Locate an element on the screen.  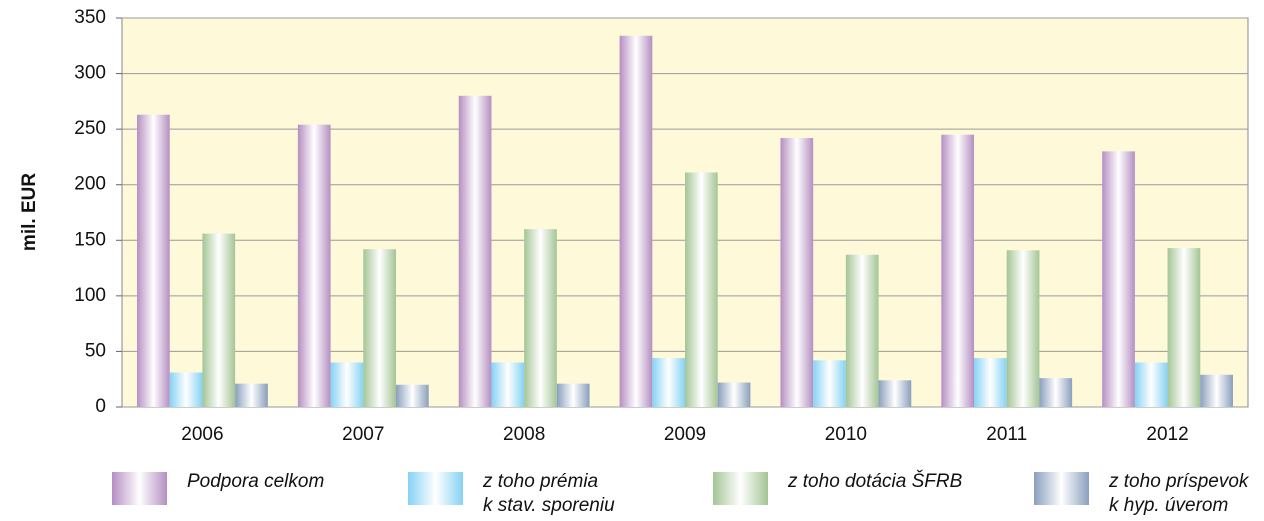
x-tick-label: 2009 is located at coordinates (685, 434).